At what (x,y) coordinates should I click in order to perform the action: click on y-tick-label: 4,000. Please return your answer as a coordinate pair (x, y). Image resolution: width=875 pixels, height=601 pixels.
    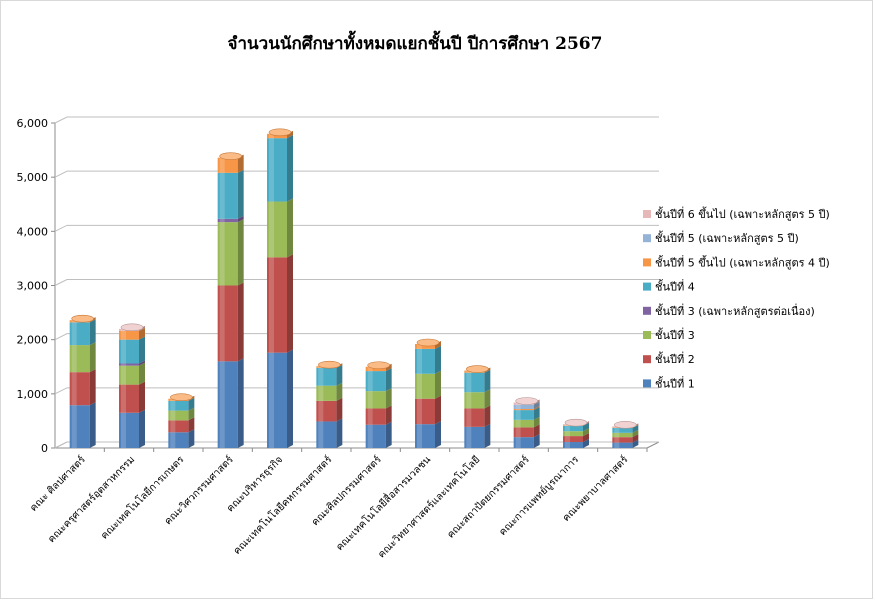
    Looking at the image, I should click on (33, 231).